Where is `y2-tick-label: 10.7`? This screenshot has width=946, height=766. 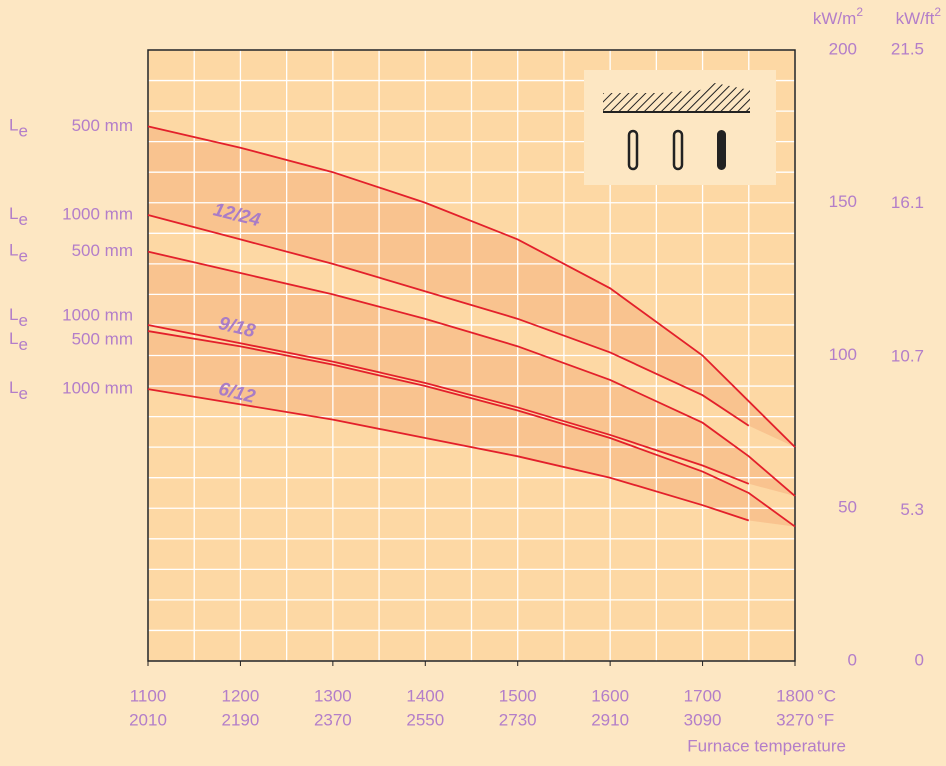
y2-tick-label: 10.7 is located at coordinates (907, 355).